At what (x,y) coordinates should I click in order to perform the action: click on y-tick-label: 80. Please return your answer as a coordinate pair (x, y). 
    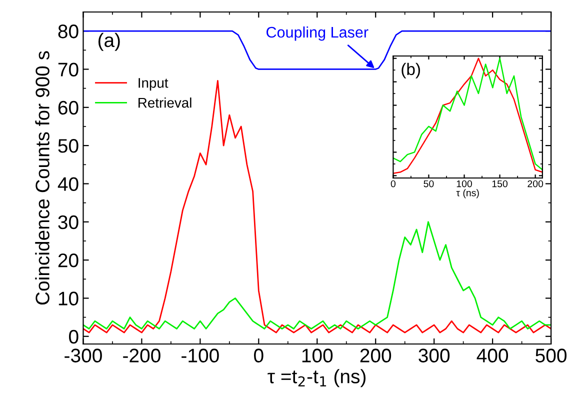
    Looking at the image, I should click on (68, 31).